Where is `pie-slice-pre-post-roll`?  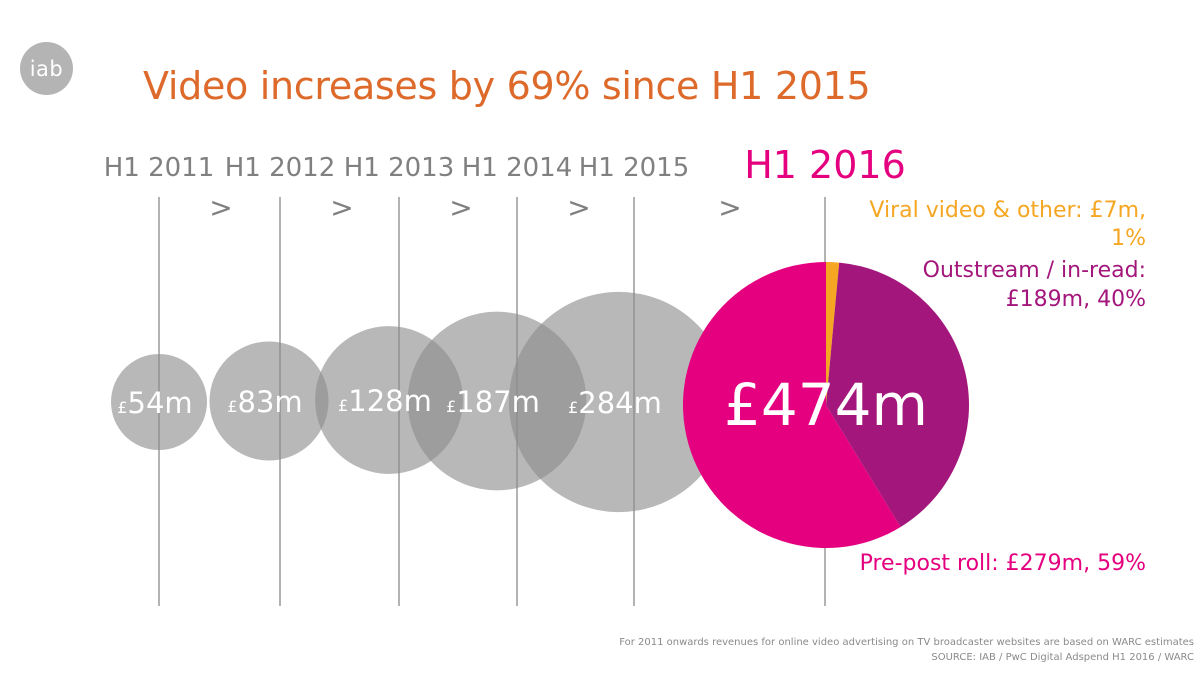 pie-slice-pre-post-roll is located at coordinates (791, 405).